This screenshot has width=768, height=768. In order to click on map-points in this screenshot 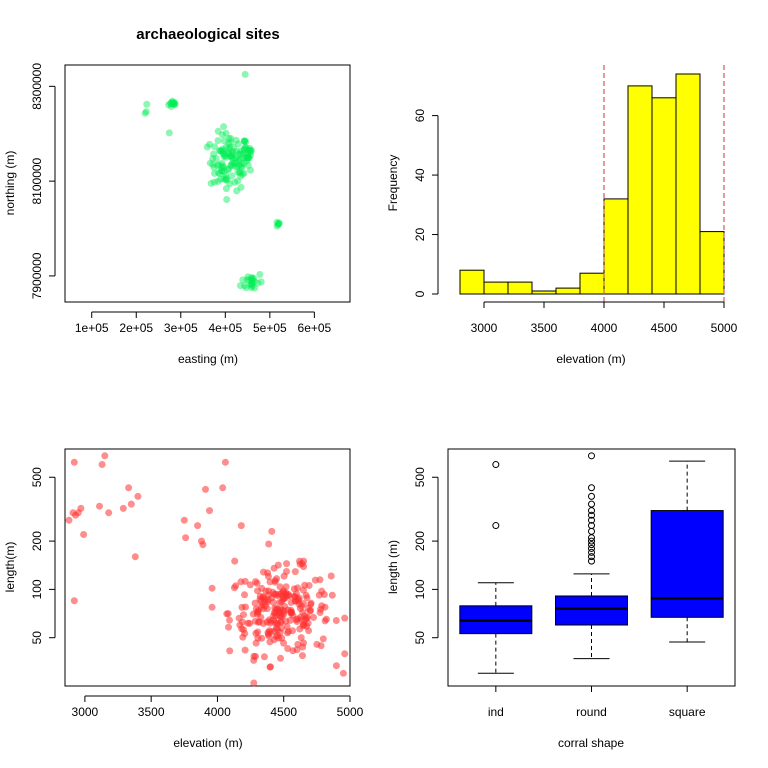, I will do `click(212, 181)`.